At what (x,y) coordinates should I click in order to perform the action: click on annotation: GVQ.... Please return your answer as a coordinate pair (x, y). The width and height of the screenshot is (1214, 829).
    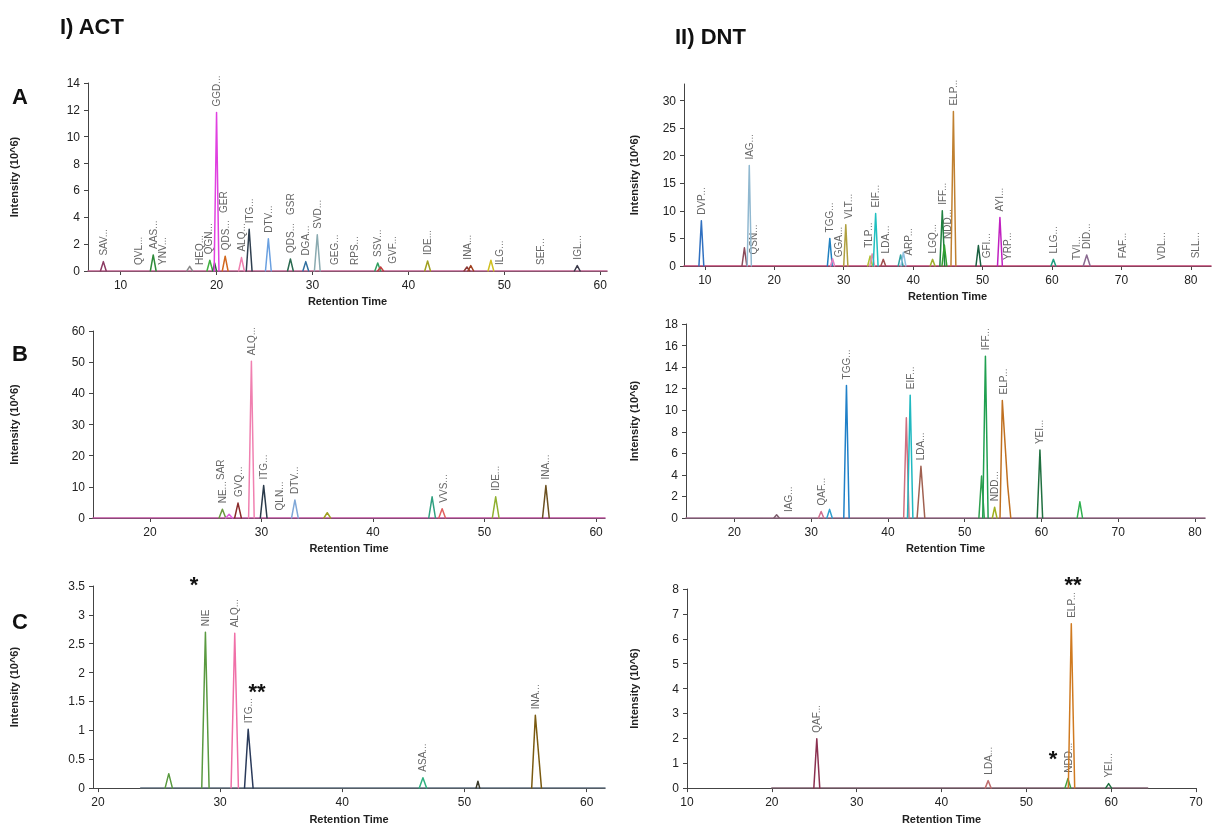
    Looking at the image, I should click on (238, 482).